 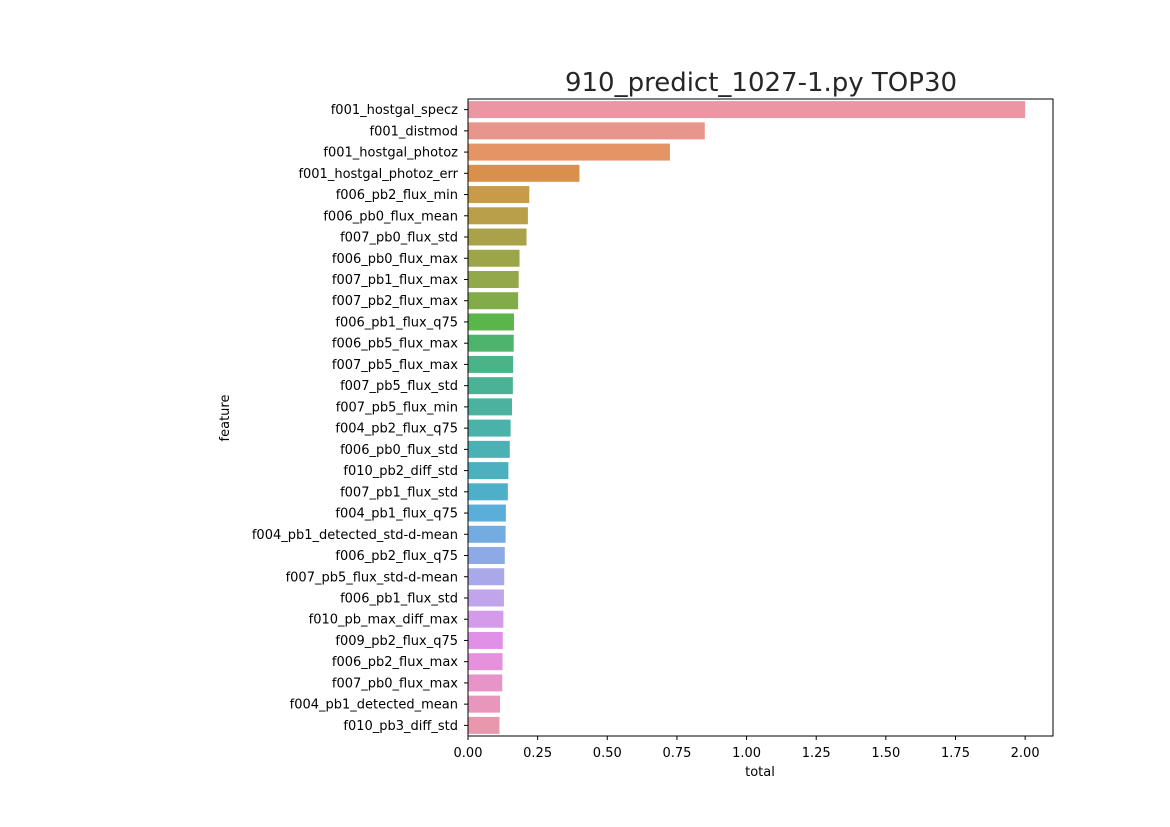 What do you see at coordinates (372, 577) in the screenshot?
I see `y-tick-label: f007_pb5_flux_std-d-mean` at bounding box center [372, 577].